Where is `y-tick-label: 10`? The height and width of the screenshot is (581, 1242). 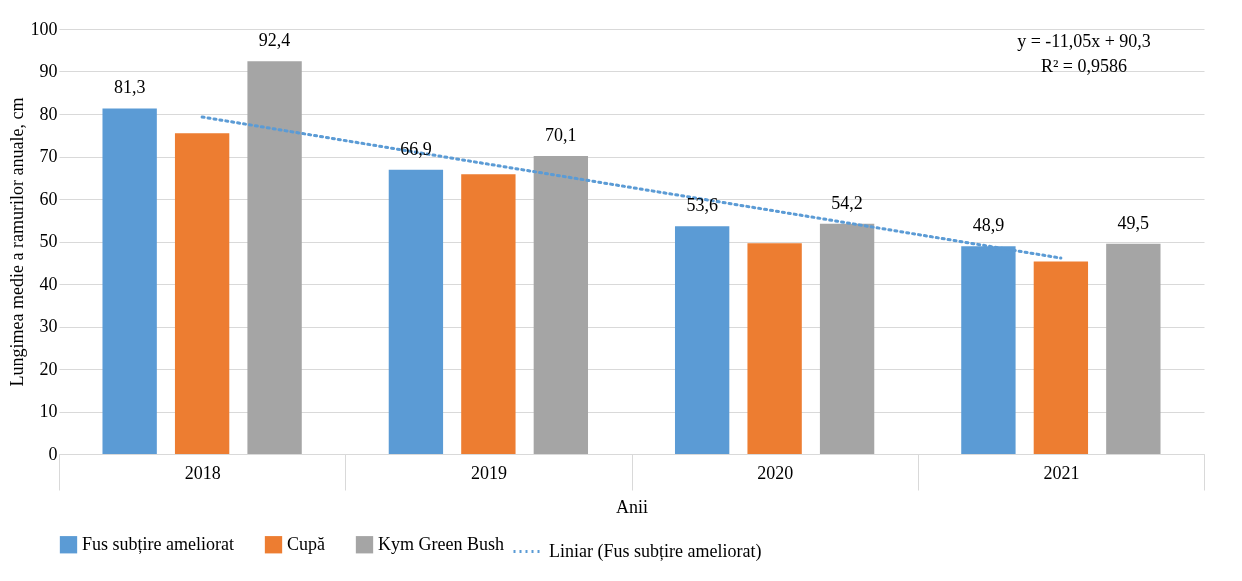 y-tick-label: 10 is located at coordinates (48, 411).